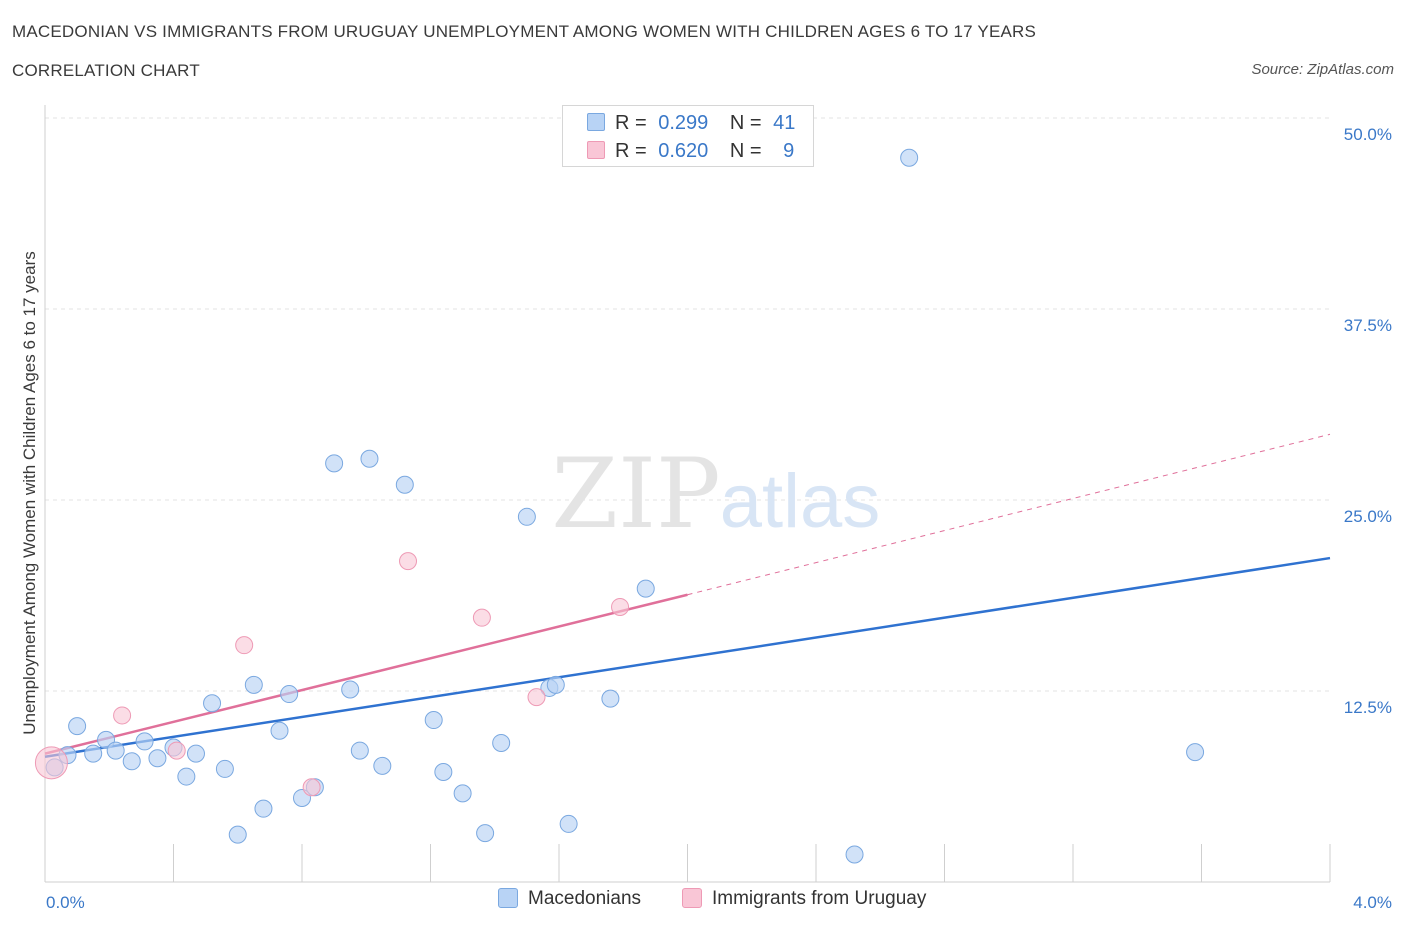  I want to click on x-tick-label: 0.0%, so click(65, 902).